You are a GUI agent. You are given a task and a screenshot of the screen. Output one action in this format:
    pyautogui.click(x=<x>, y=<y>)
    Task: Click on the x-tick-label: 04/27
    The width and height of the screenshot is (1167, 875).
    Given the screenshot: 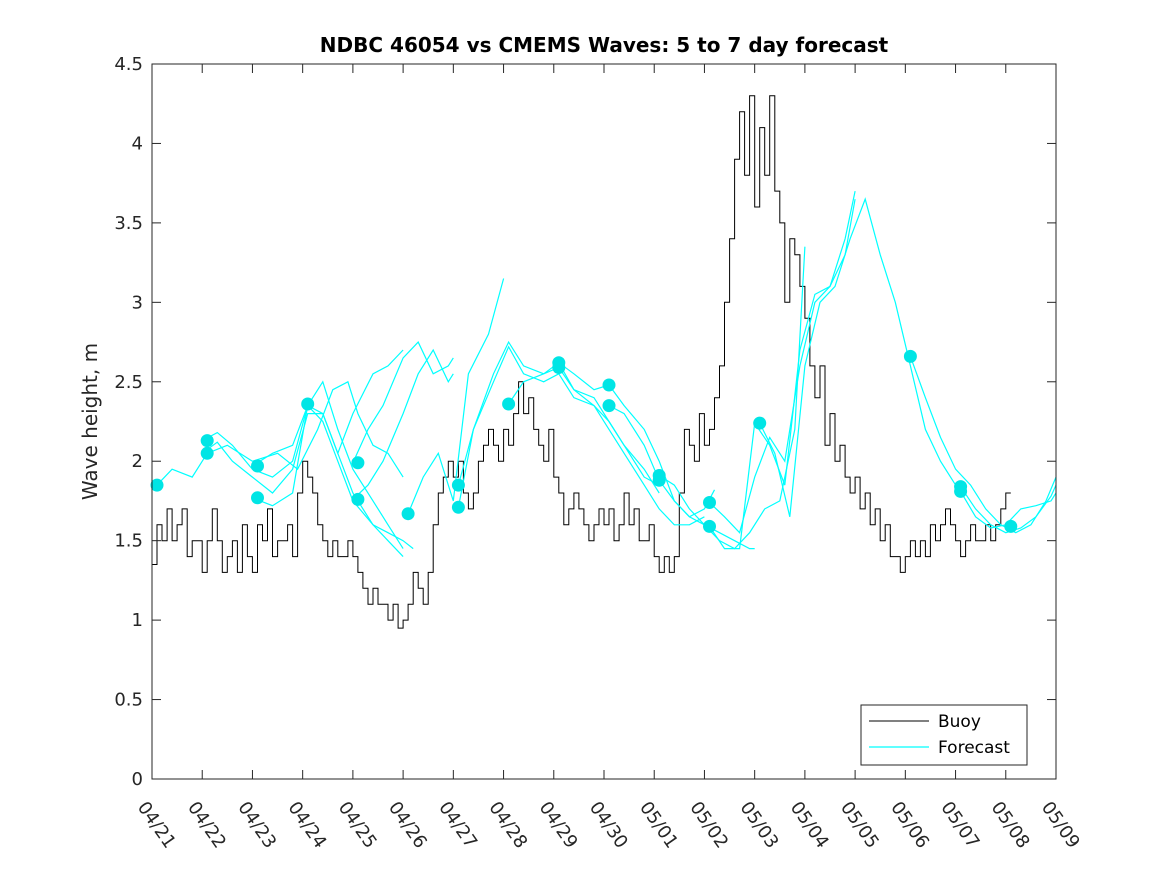 What is the action you would take?
    pyautogui.click(x=457, y=825)
    